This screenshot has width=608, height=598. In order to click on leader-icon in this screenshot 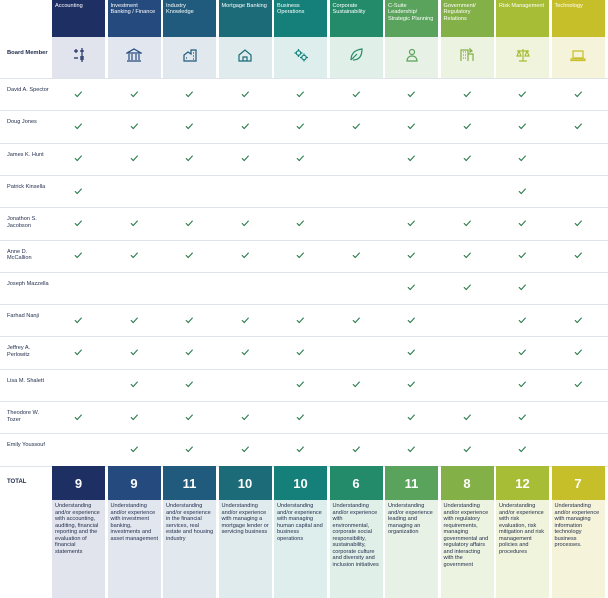, I will do `click(412, 57)`.